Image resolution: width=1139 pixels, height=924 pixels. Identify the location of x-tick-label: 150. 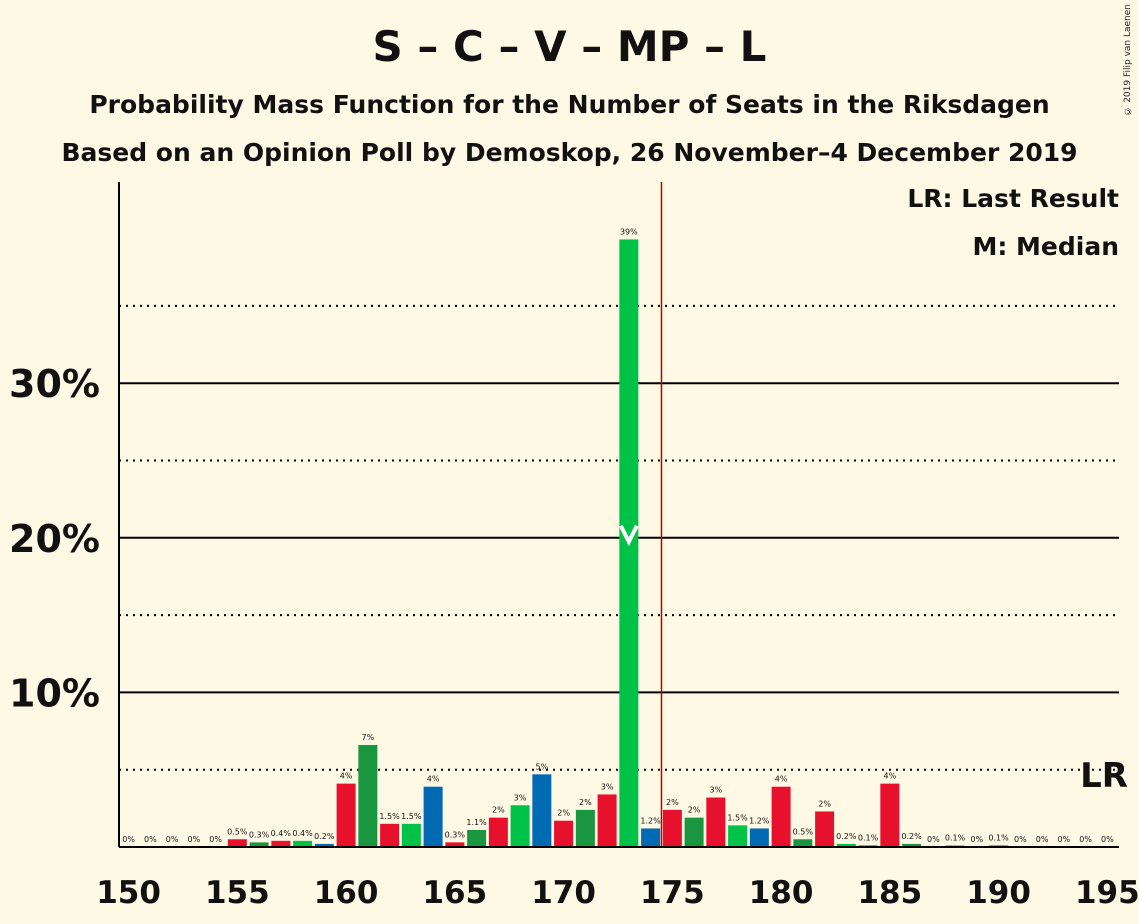
(128, 893).